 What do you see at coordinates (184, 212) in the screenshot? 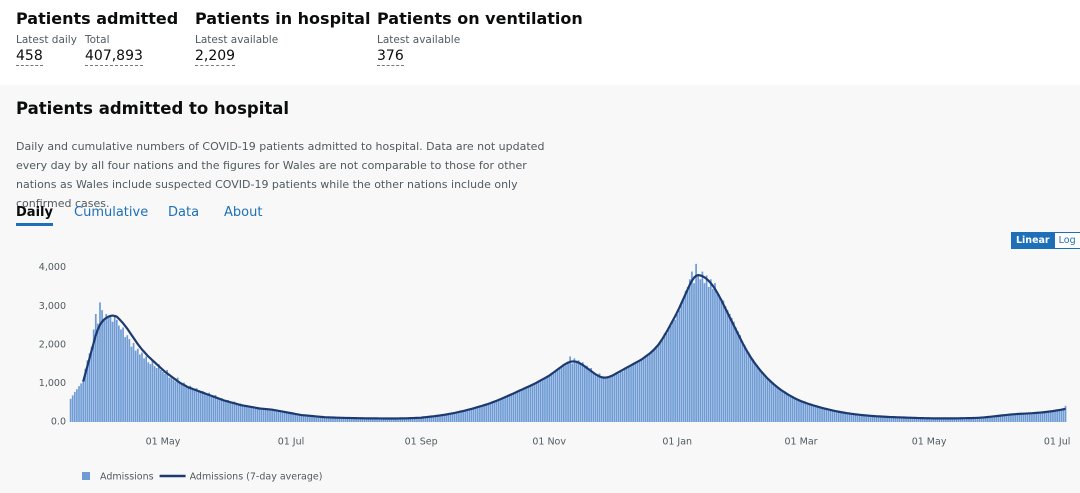
I see `tab: Data` at bounding box center [184, 212].